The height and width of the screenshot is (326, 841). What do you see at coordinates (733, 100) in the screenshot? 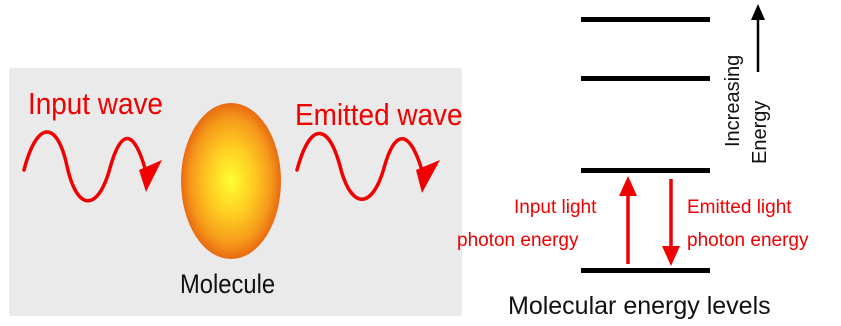
I see `energy-axis-label-line1: Increasing` at bounding box center [733, 100].